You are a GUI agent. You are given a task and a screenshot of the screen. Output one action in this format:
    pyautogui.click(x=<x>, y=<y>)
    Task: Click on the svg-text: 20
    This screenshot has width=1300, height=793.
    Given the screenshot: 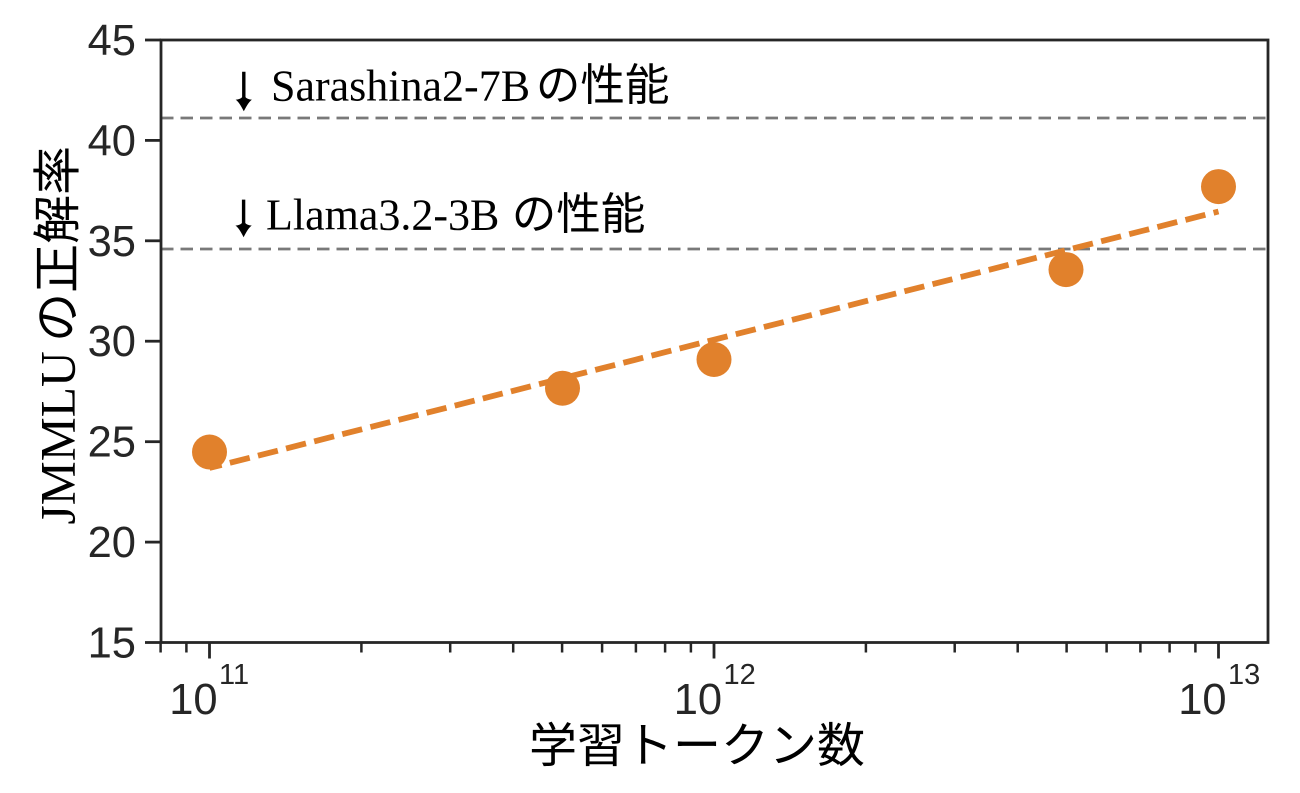 What is the action you would take?
    pyautogui.click(x=112, y=543)
    